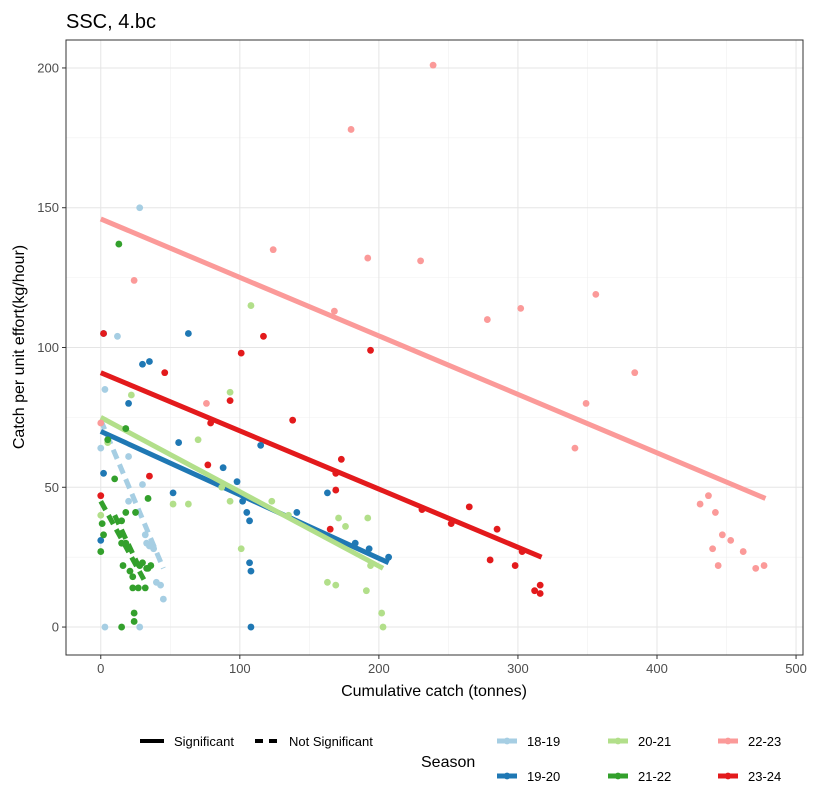  I want to click on y-ticks: 0 50 100 150 200, so click(51, 347).